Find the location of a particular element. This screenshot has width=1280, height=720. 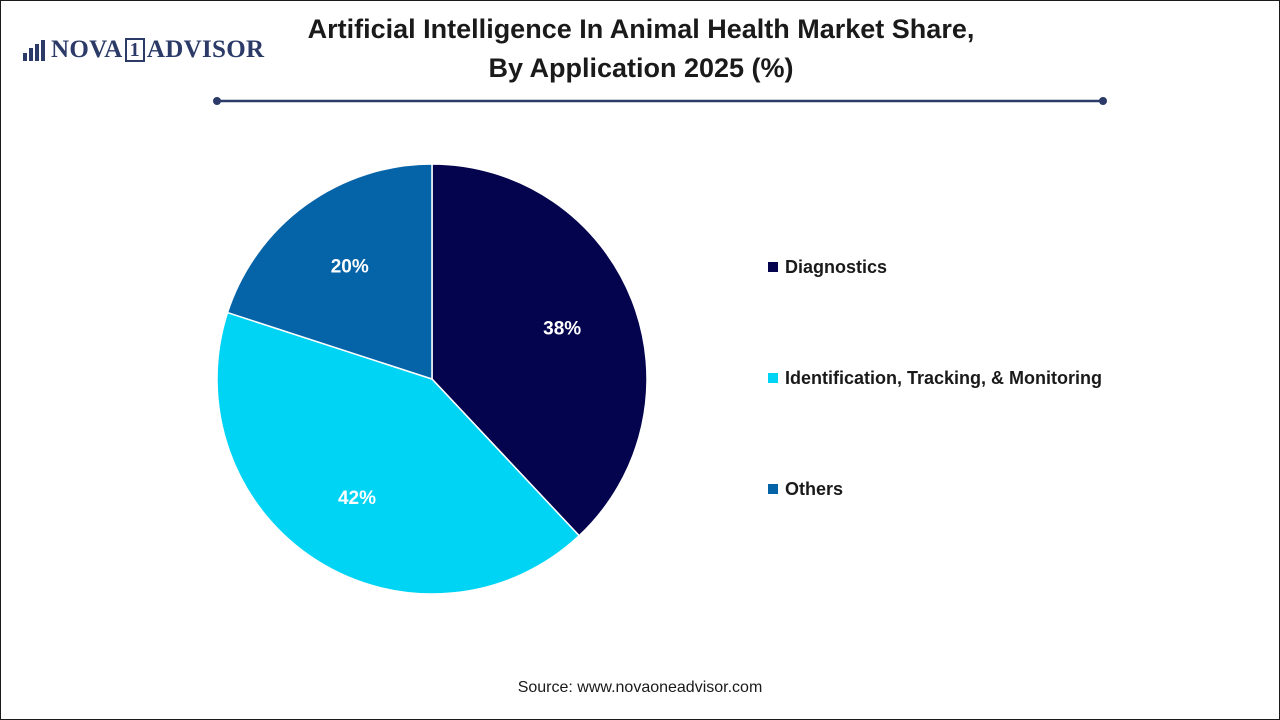

title-divider is located at coordinates (660, 101).